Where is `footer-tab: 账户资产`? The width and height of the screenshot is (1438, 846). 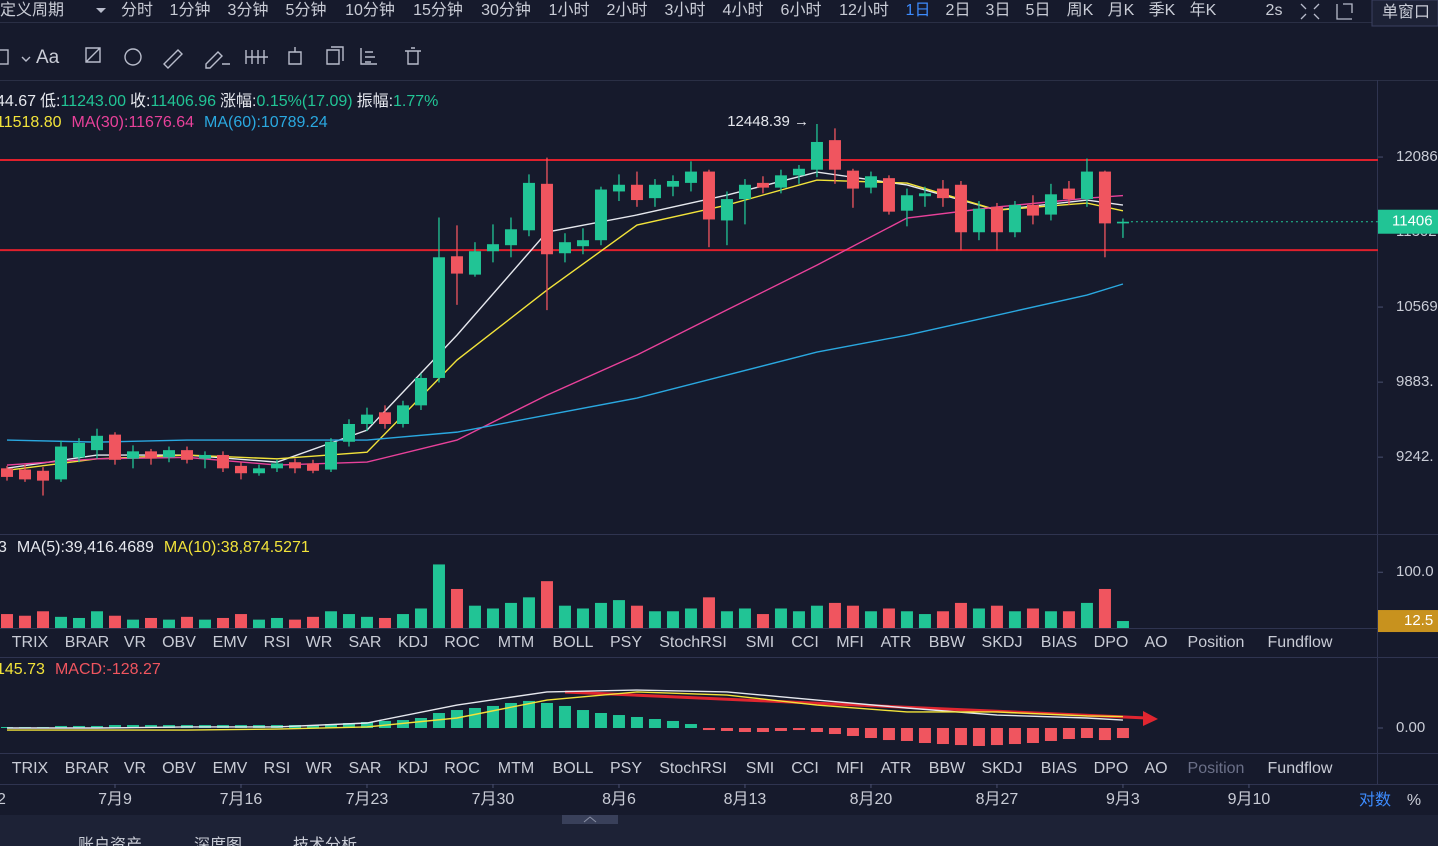 footer-tab: 账户资产 is located at coordinates (110, 841).